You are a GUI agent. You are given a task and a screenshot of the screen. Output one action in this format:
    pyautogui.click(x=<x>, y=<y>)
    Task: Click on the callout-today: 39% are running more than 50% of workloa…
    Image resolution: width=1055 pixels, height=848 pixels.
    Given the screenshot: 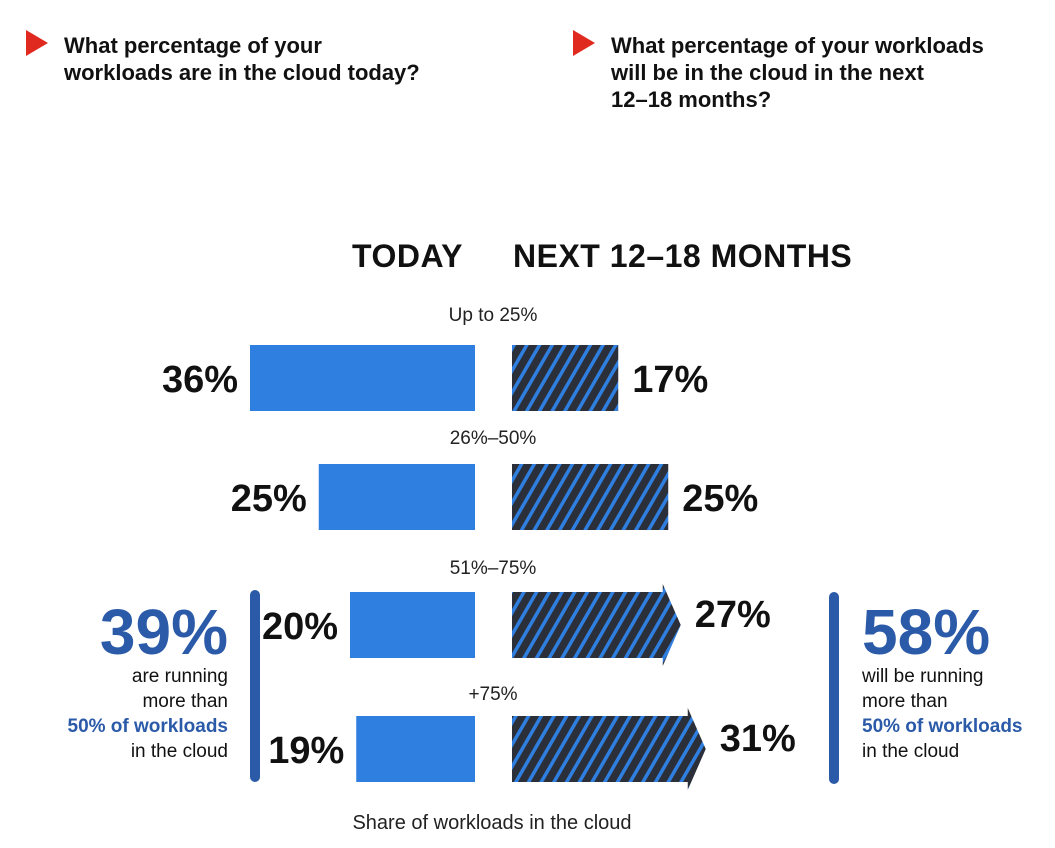 What is the action you would take?
    pyautogui.click(x=129, y=680)
    